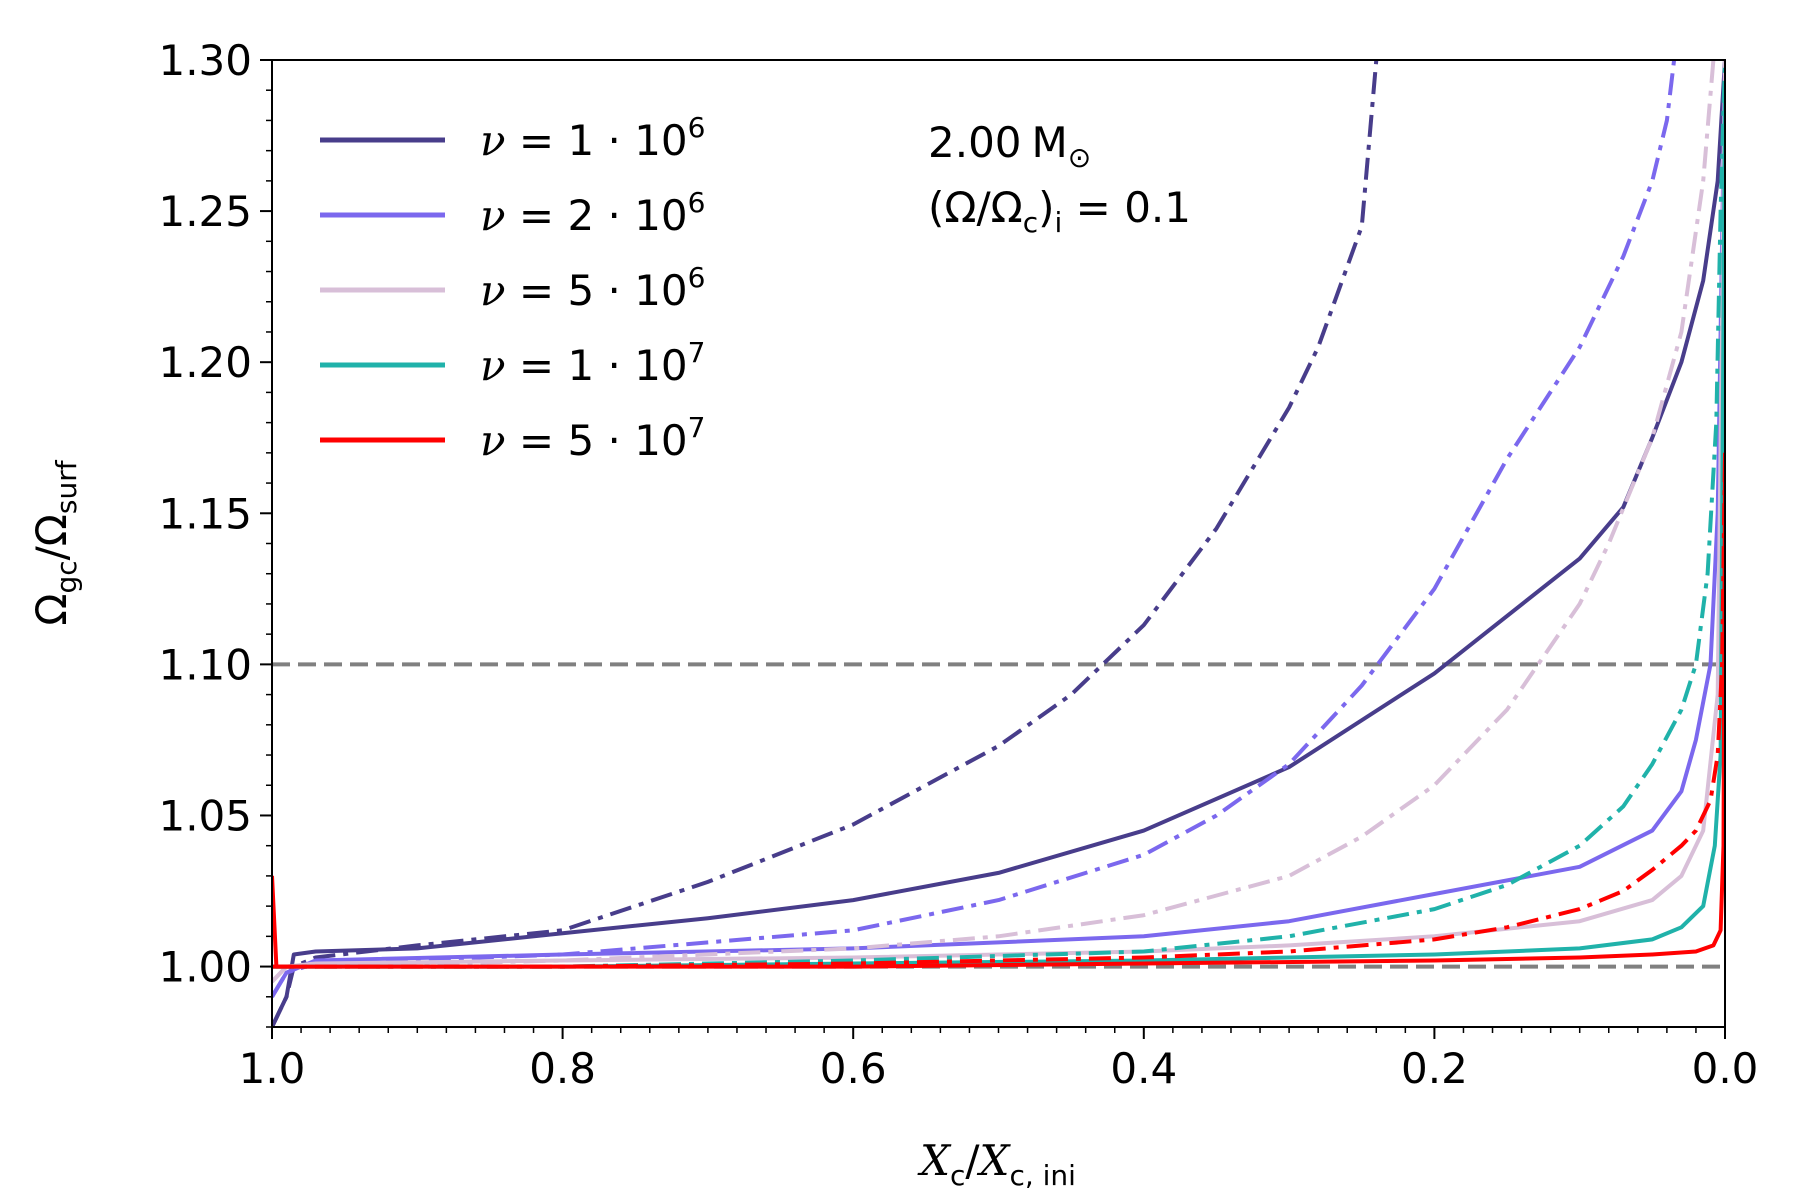 The height and width of the screenshot is (1200, 1800). What do you see at coordinates (592, 363) in the screenshot?
I see `legend-label-3: ν = 1 · 107` at bounding box center [592, 363].